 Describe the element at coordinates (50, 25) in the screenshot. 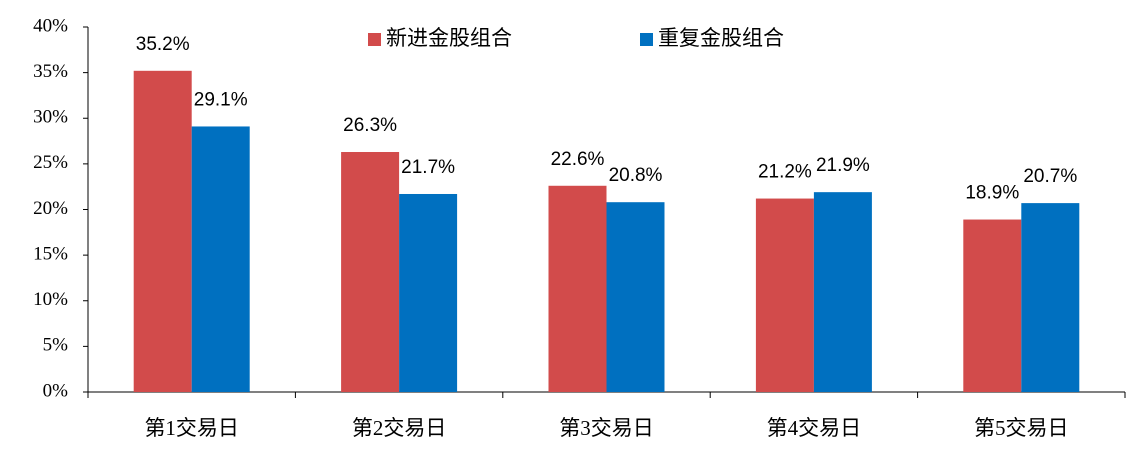

I see `y-tick-label: 40%` at that location.